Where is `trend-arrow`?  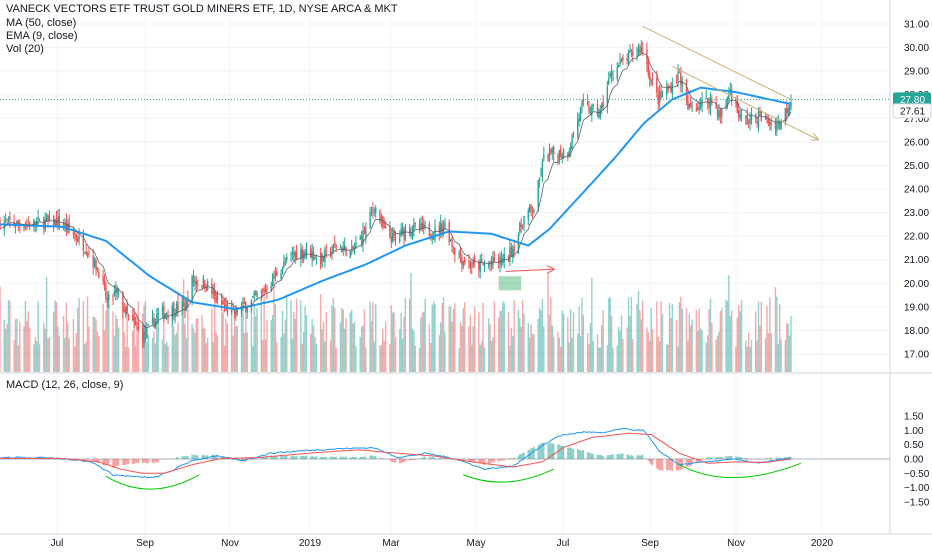
trend-arrow is located at coordinates (744, 102).